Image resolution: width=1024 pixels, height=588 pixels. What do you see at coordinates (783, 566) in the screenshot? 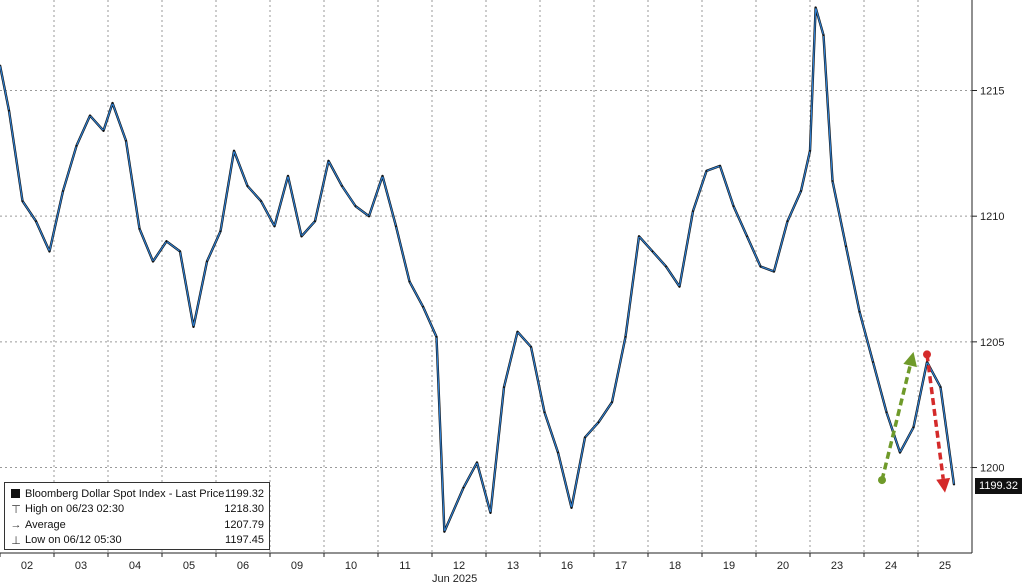
I see `x-tick-label: 20` at bounding box center [783, 566].